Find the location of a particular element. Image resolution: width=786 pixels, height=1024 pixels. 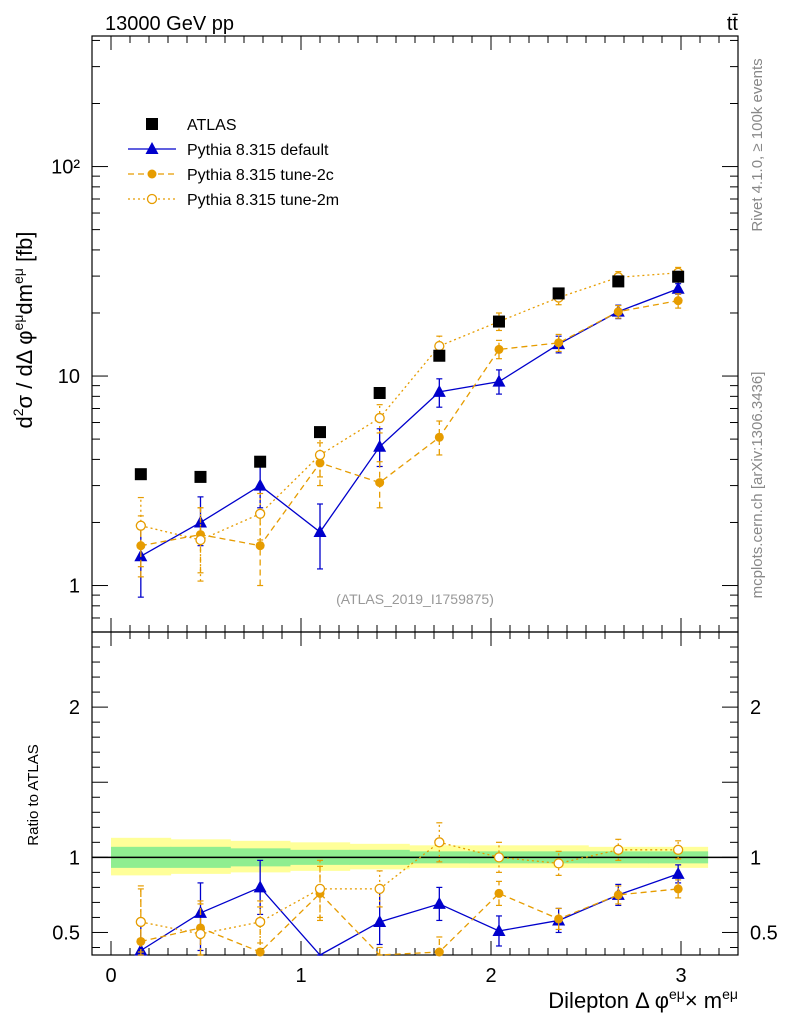

legend-label: ATLAS is located at coordinates (212, 125).